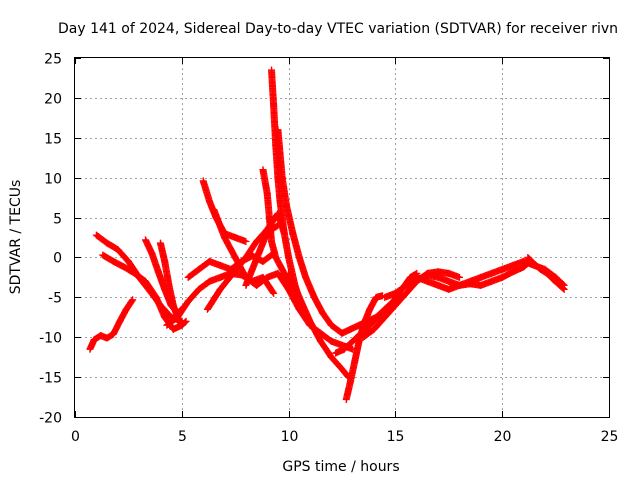 This screenshot has width=640, height=480. Describe the element at coordinates (16, 237) in the screenshot. I see `y-axis-title: SDTVAR / TECUs` at that location.